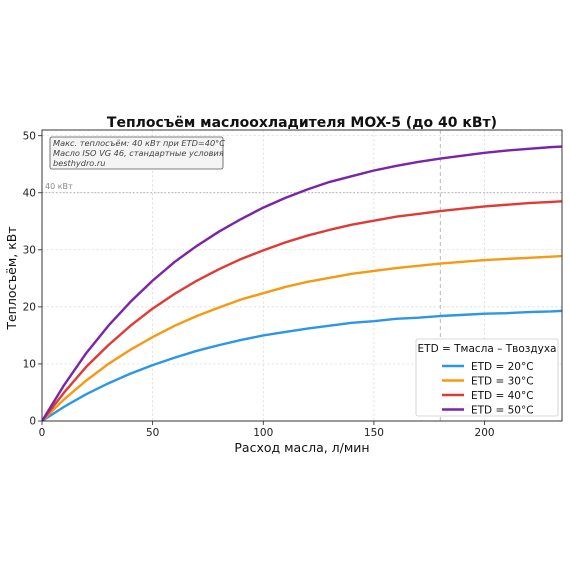 The width and height of the screenshot is (570, 570). I want to click on info-box-line: Масло ISO VG 46, стандартные условия, so click(138, 153).